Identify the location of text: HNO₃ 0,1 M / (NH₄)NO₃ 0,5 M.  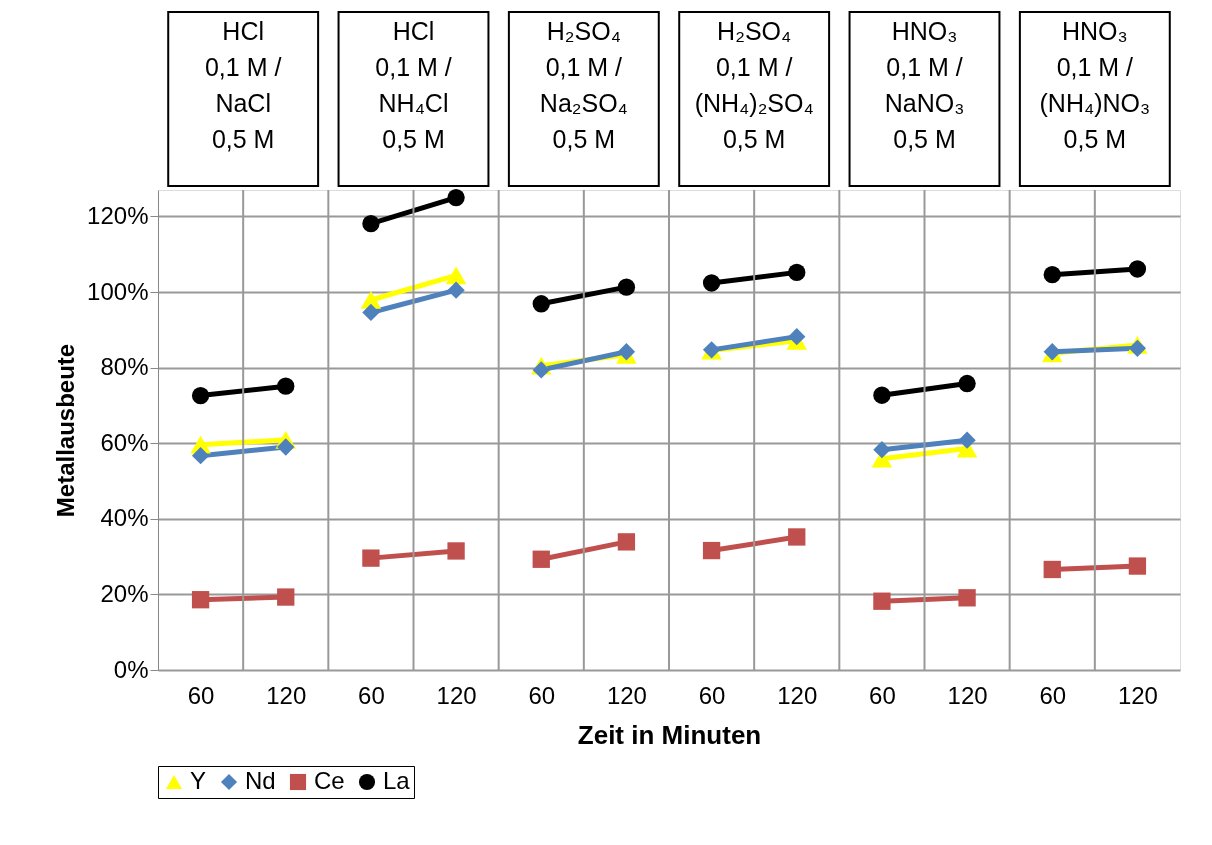
(1095, 85).